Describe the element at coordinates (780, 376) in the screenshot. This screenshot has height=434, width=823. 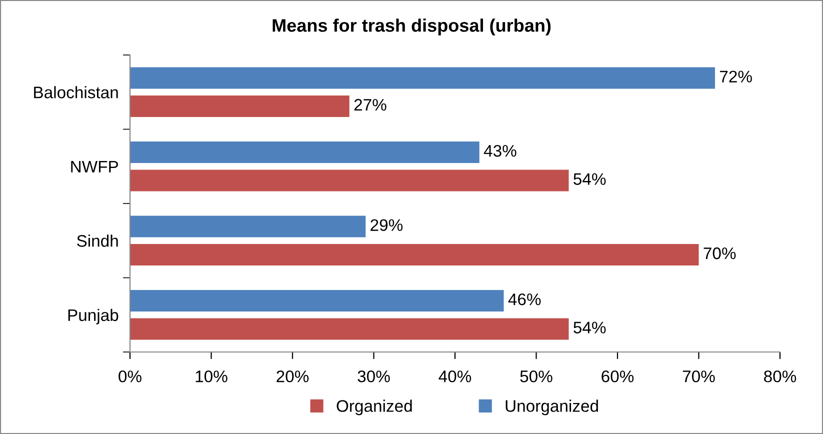
I see `x-tick-label: 80%` at that location.